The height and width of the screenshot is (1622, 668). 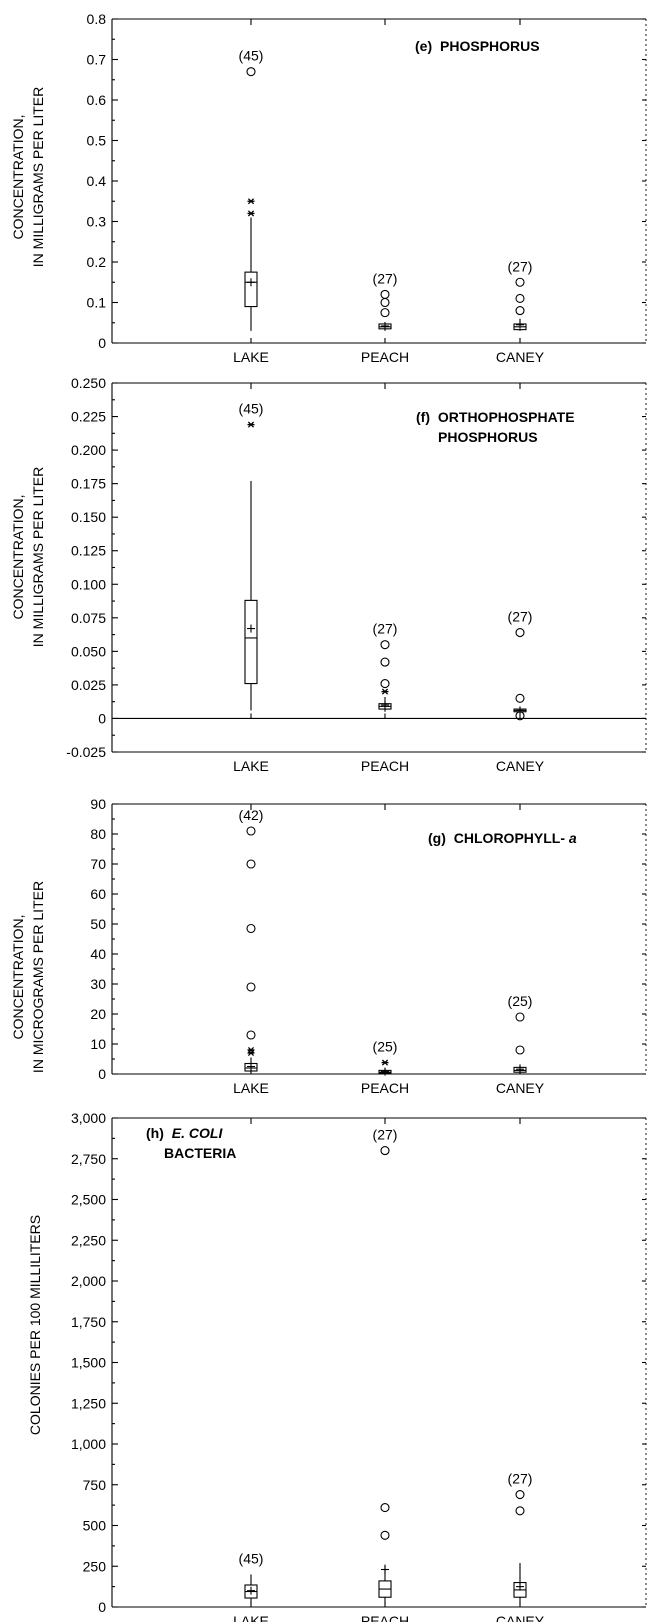 I want to click on panel-e-title-label: (e), so click(x=423, y=46).